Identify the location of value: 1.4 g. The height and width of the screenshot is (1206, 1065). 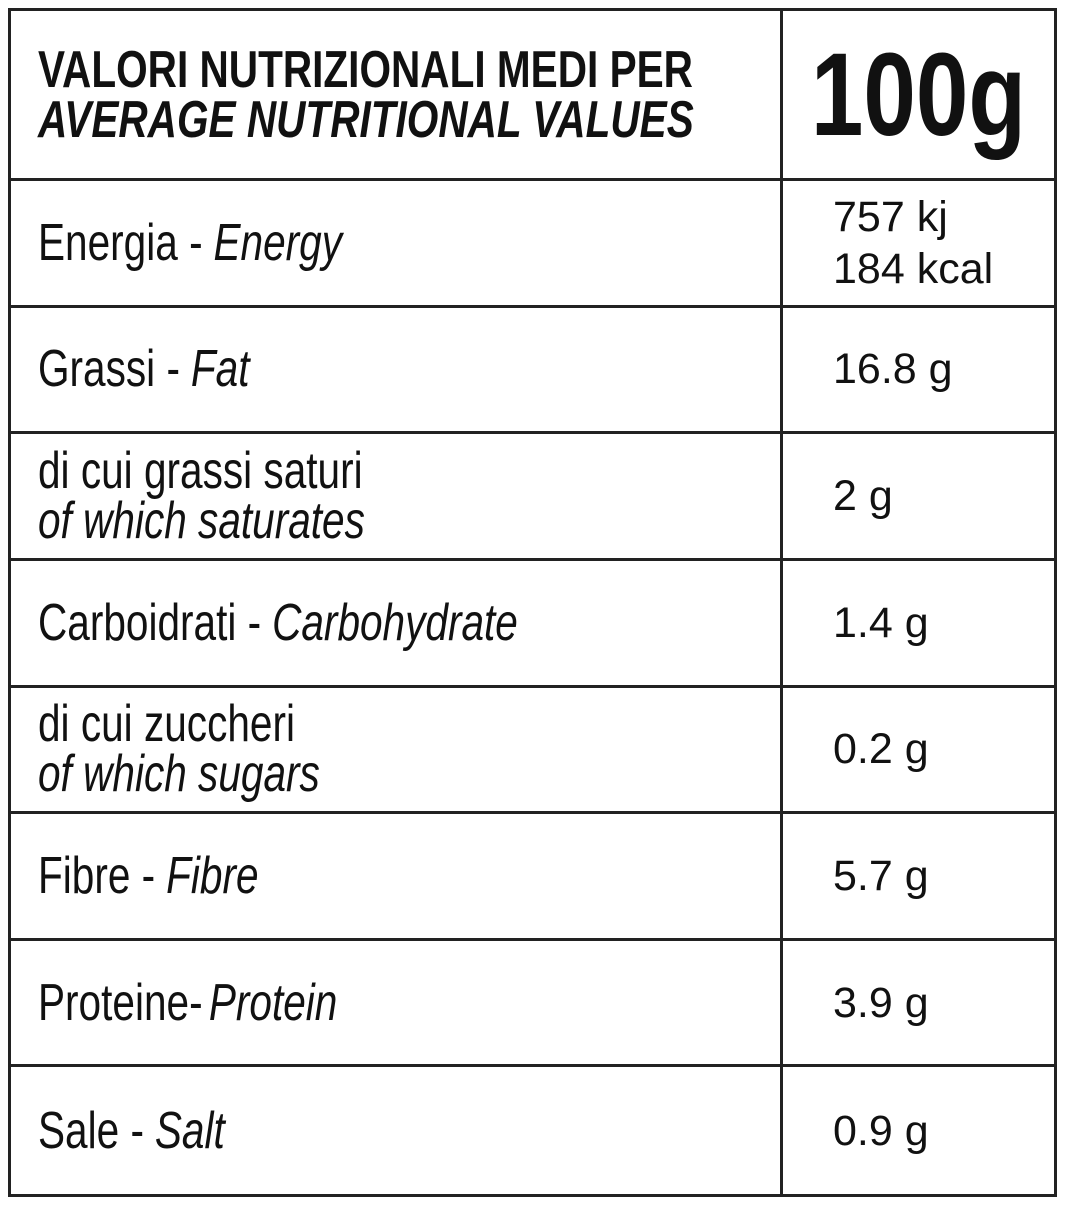
(881, 622).